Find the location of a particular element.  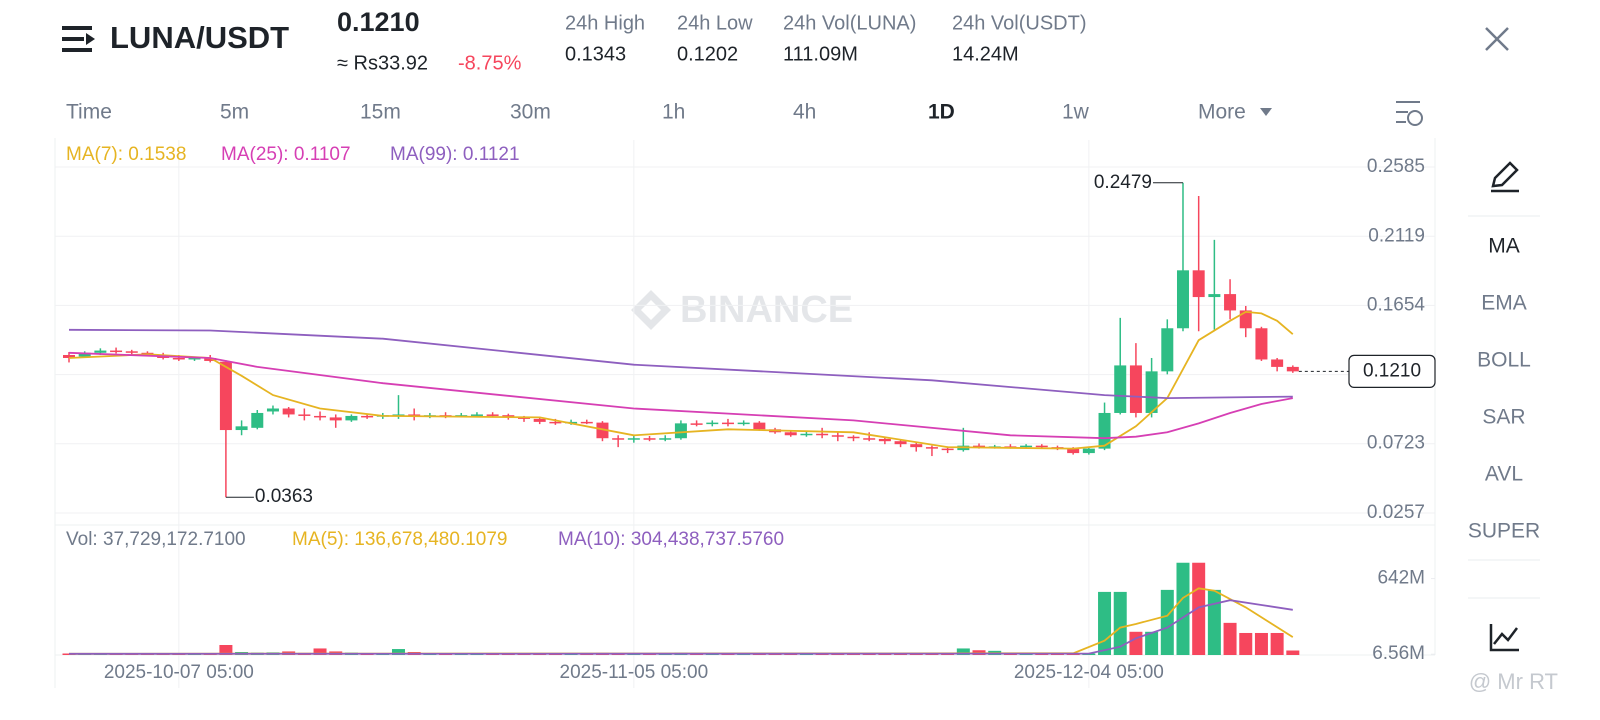

draw-tool-icon is located at coordinates (1505, 177).